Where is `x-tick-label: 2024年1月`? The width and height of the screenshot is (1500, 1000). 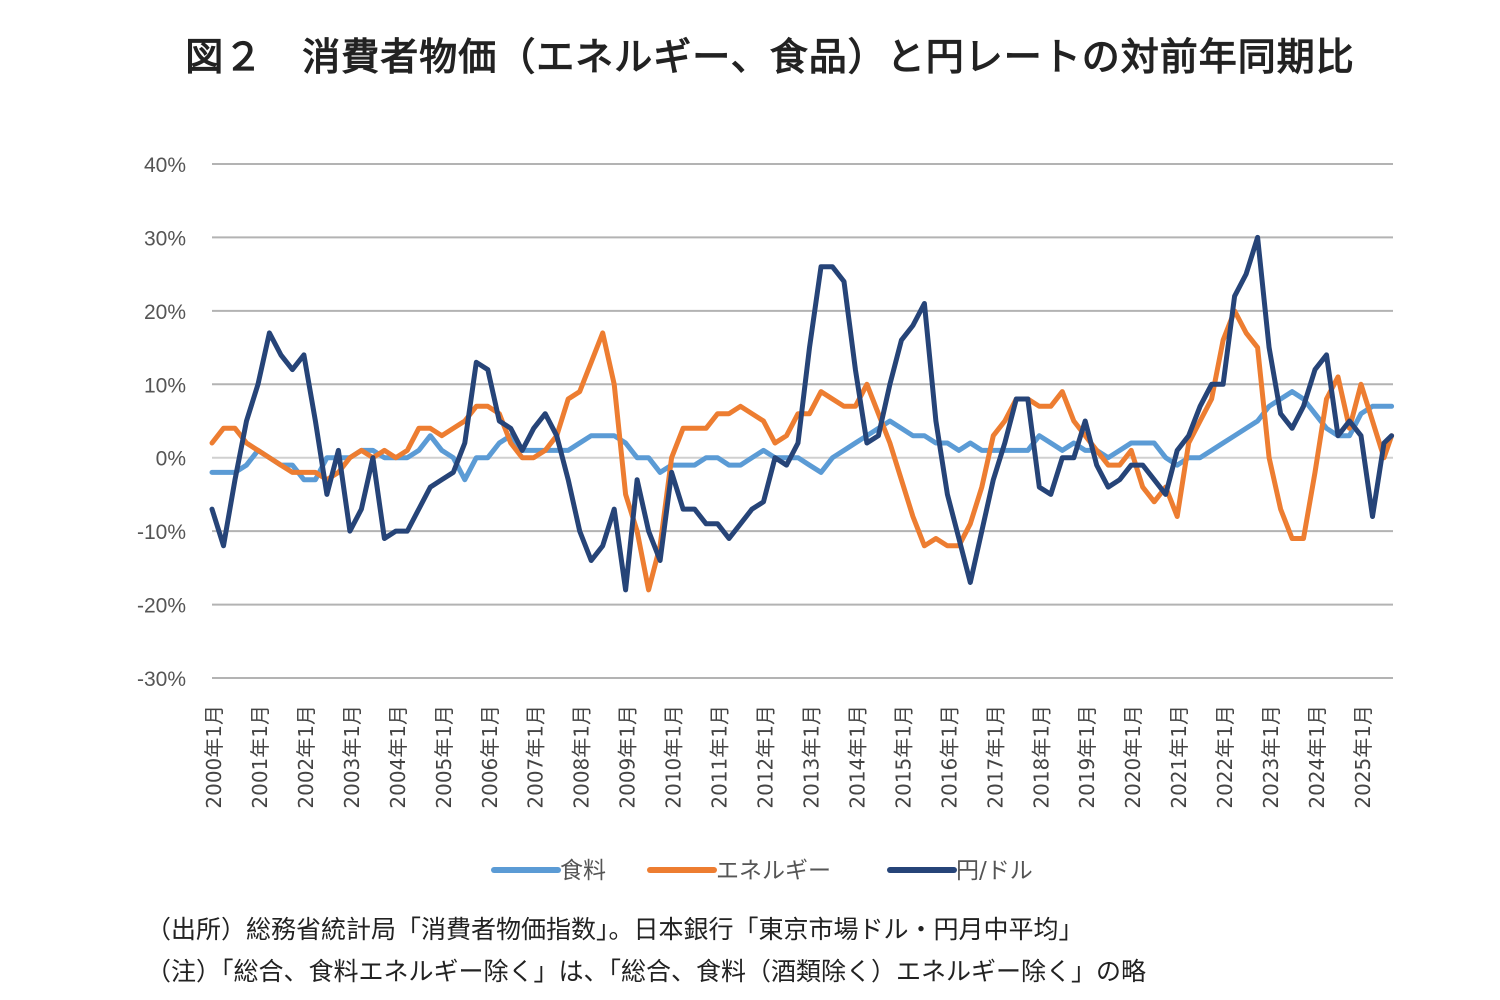 x-tick-label: 2024年1月 is located at coordinates (1317, 757).